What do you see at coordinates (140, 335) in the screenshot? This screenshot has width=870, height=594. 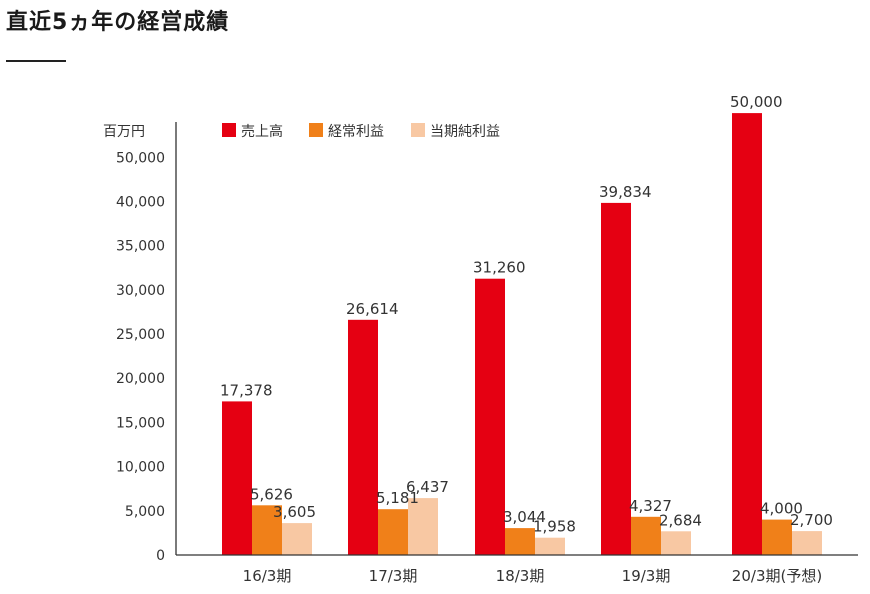 I see `y-tick-label: 25,000` at bounding box center [140, 335].